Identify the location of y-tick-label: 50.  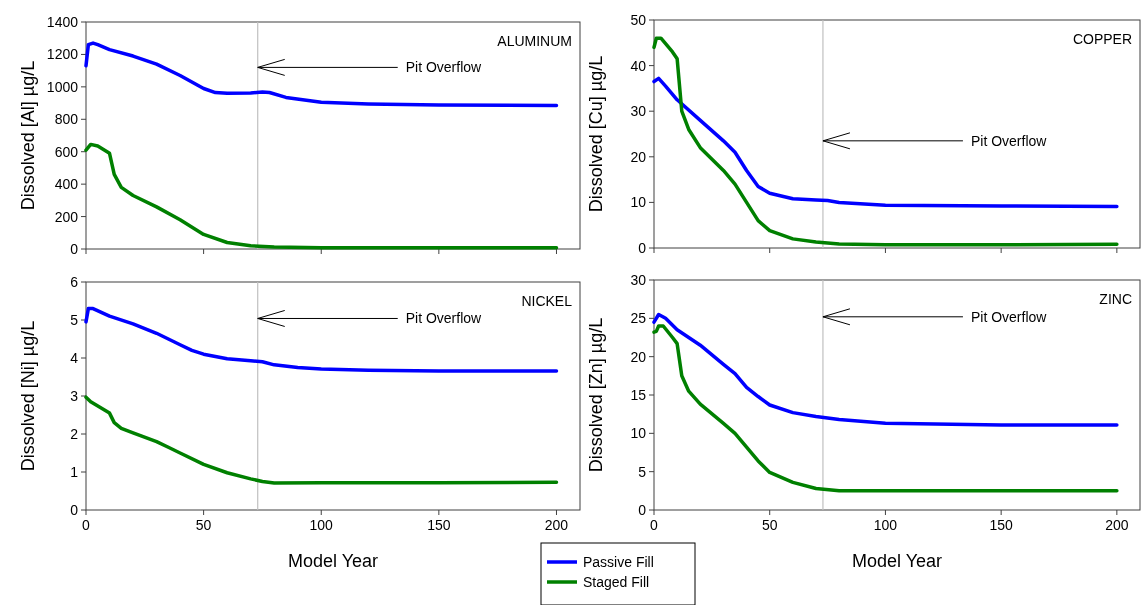
(638, 20).